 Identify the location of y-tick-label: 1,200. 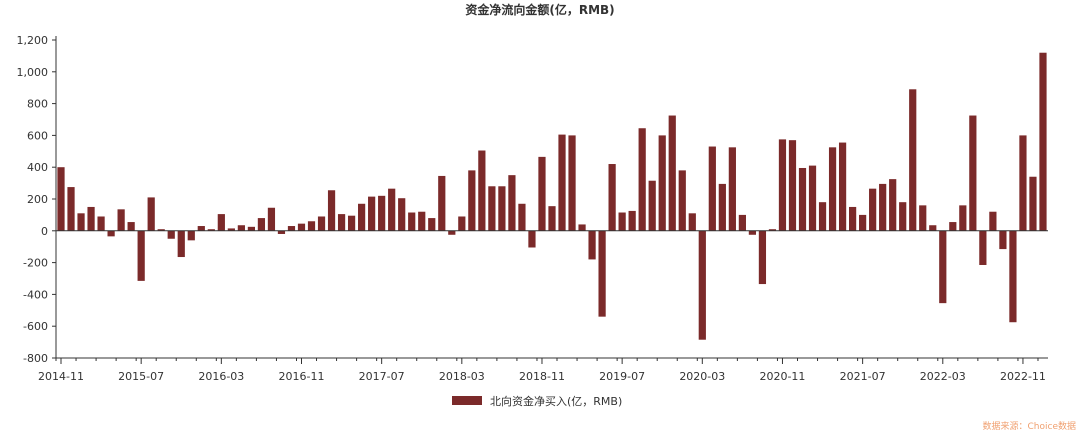
(33, 40).